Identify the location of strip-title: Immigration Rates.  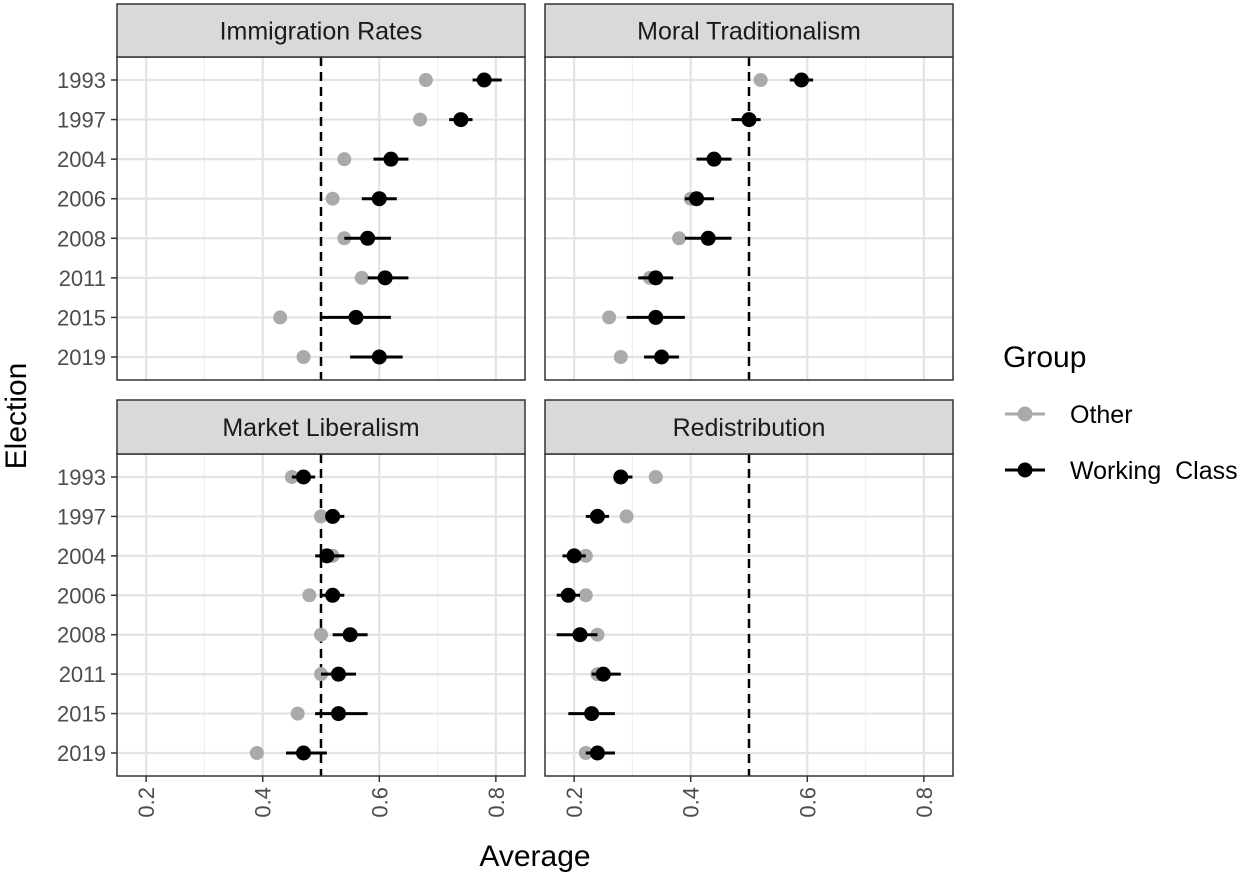
(321, 32).